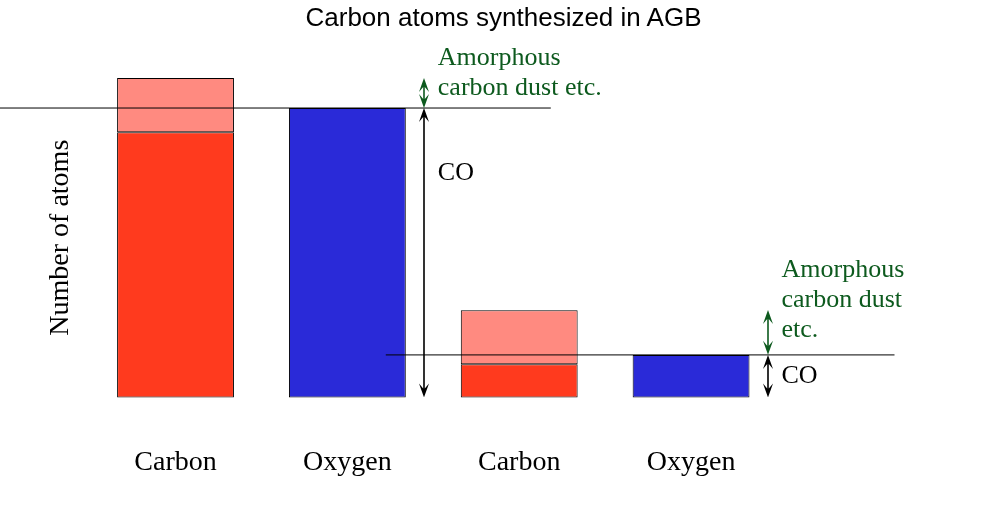  What do you see at coordinates (843, 299) in the screenshot?
I see `text: Amorphous carbon dust etc.` at bounding box center [843, 299].